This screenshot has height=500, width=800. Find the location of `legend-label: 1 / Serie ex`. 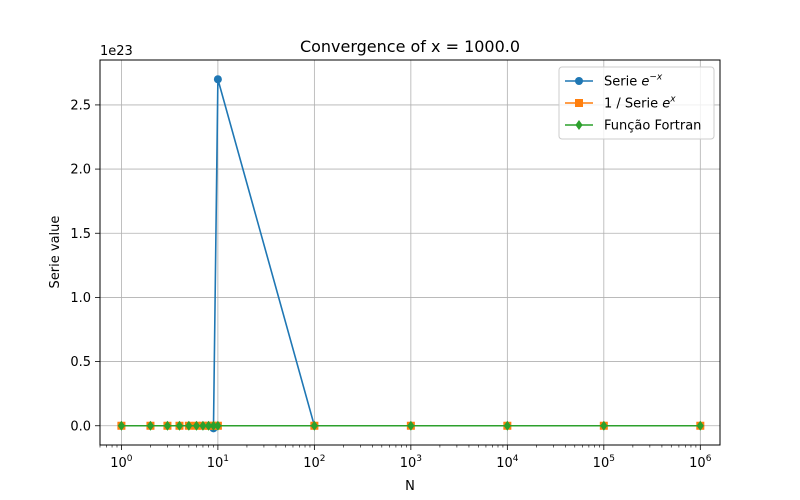

legend-label: 1 / Serie ex is located at coordinates (640, 103).